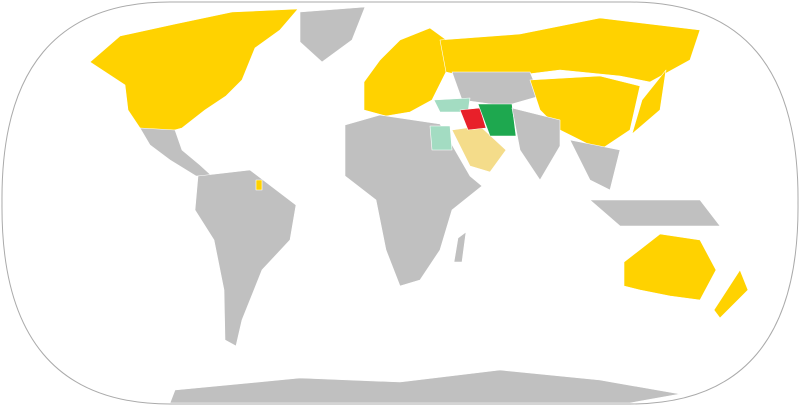 The width and height of the screenshot is (800, 406). Describe the element at coordinates (655, 213) in the screenshot. I see `region-indonesia` at that location.